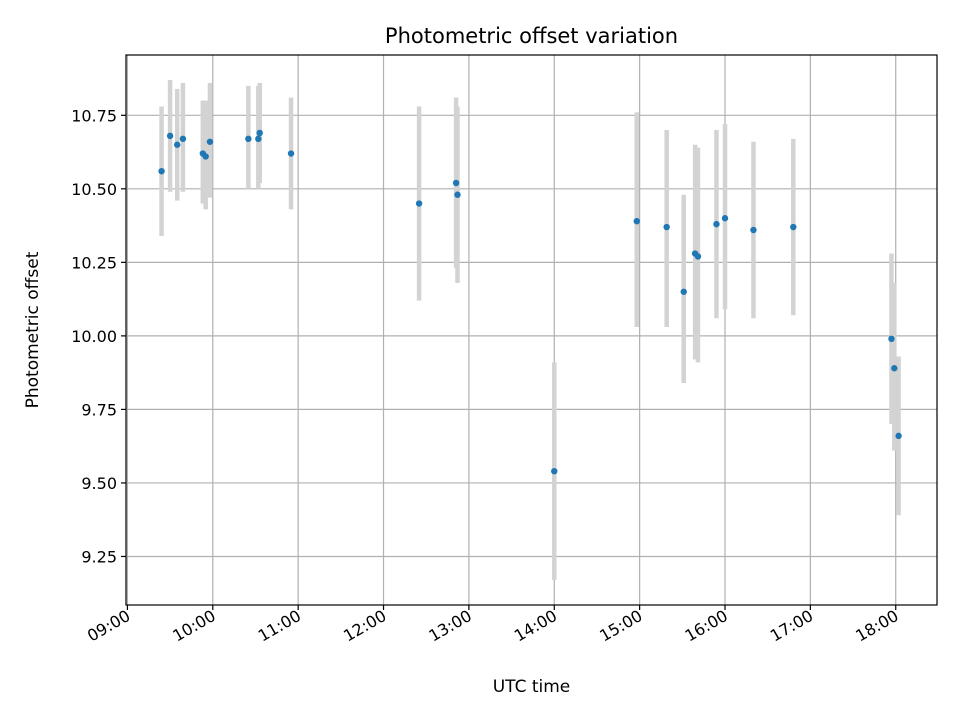  What do you see at coordinates (532, 687) in the screenshot?
I see `x-axis-label: UTC time` at bounding box center [532, 687].